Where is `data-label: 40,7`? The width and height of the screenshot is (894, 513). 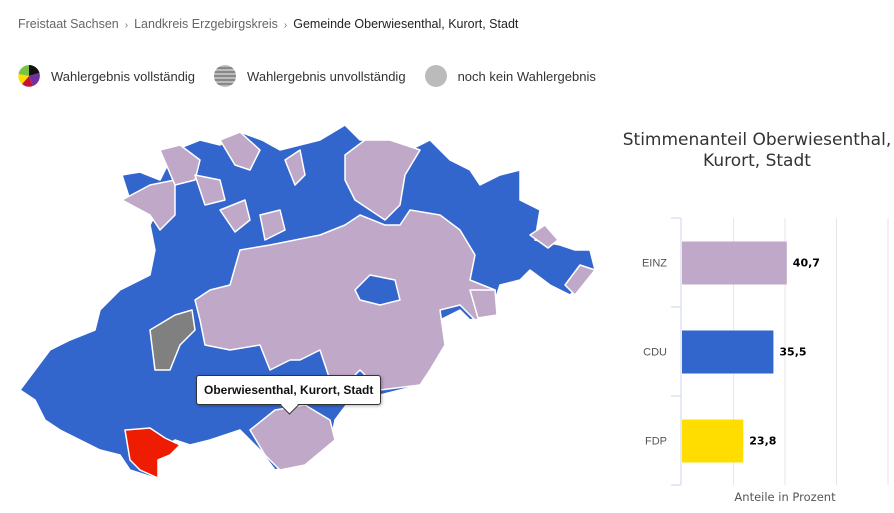 data-label: 40,7 is located at coordinates (806, 263).